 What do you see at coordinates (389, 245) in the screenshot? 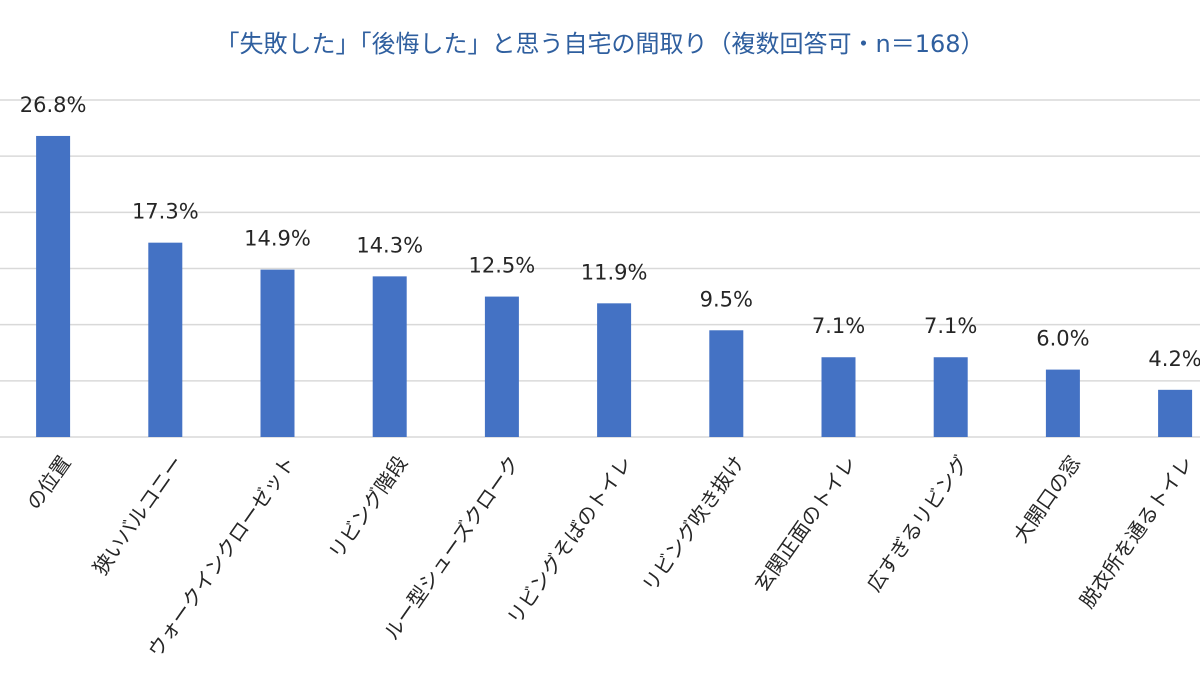
I see `value-label: 14.3%` at bounding box center [389, 245].